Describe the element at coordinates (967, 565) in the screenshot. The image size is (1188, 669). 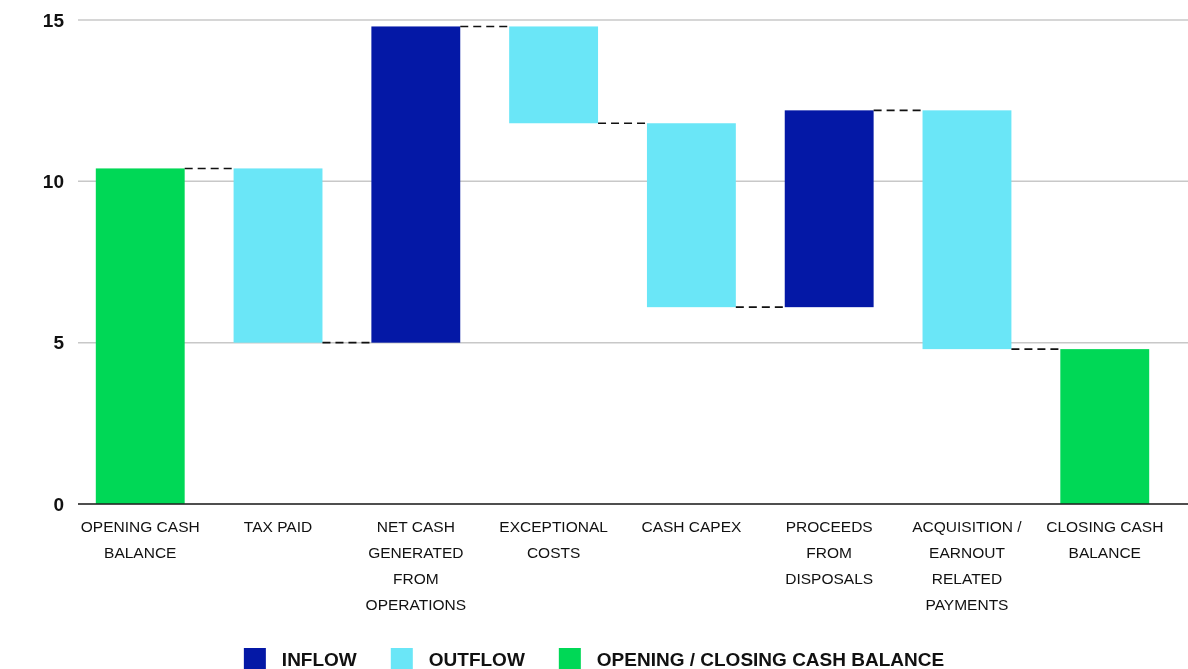
I see `x-tick-label: ACQUISITION / EARNOUT RELATED PAYMENTS` at that location.